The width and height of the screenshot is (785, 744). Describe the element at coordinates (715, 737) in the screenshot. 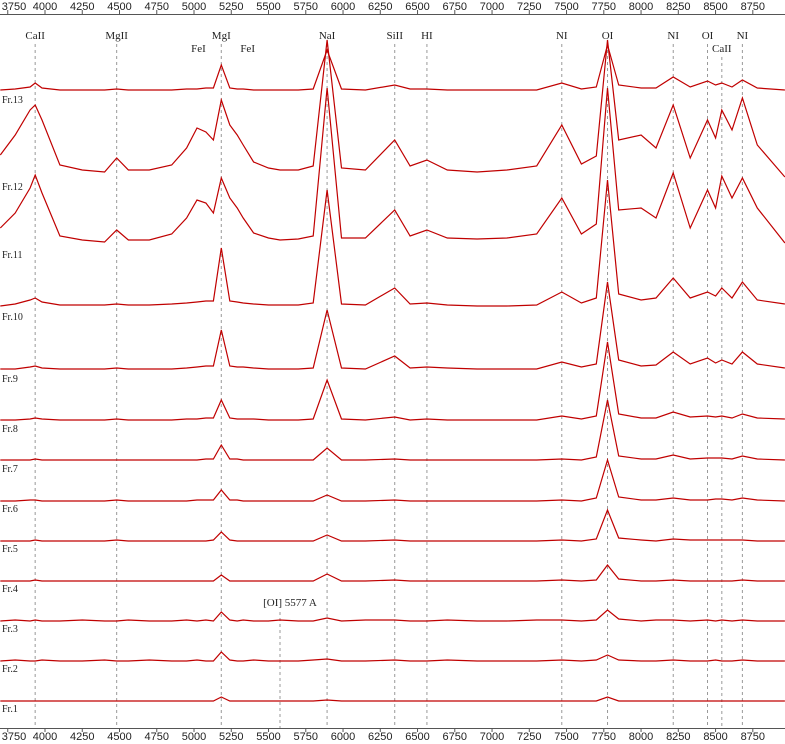

I see `bottom-tick-label: 8500` at that location.